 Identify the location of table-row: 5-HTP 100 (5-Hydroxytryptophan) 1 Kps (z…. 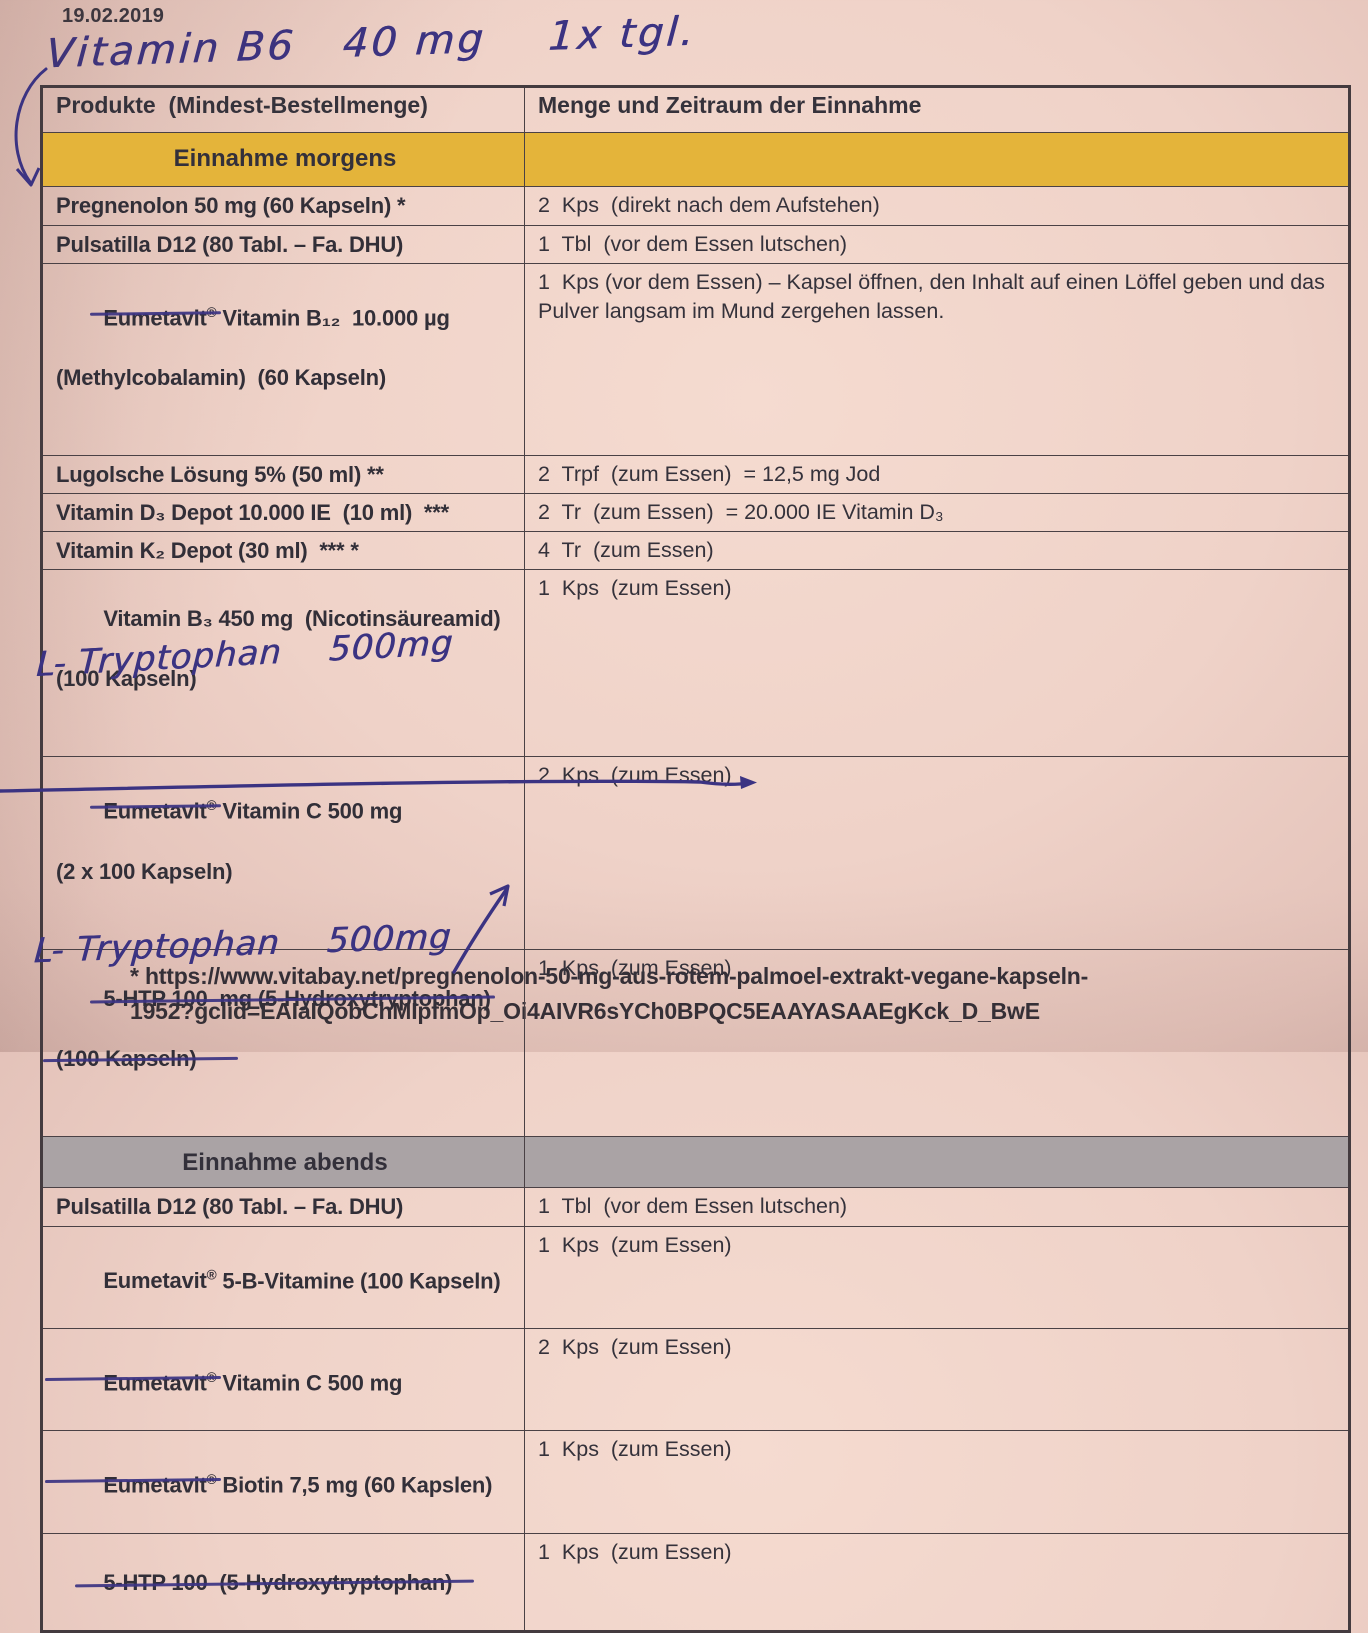
(695, 1582).